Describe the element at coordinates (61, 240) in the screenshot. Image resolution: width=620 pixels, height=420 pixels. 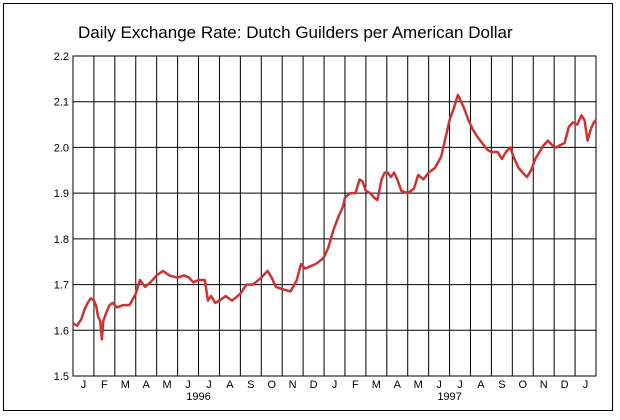
I see `y-tick-label: 1.8` at that location.